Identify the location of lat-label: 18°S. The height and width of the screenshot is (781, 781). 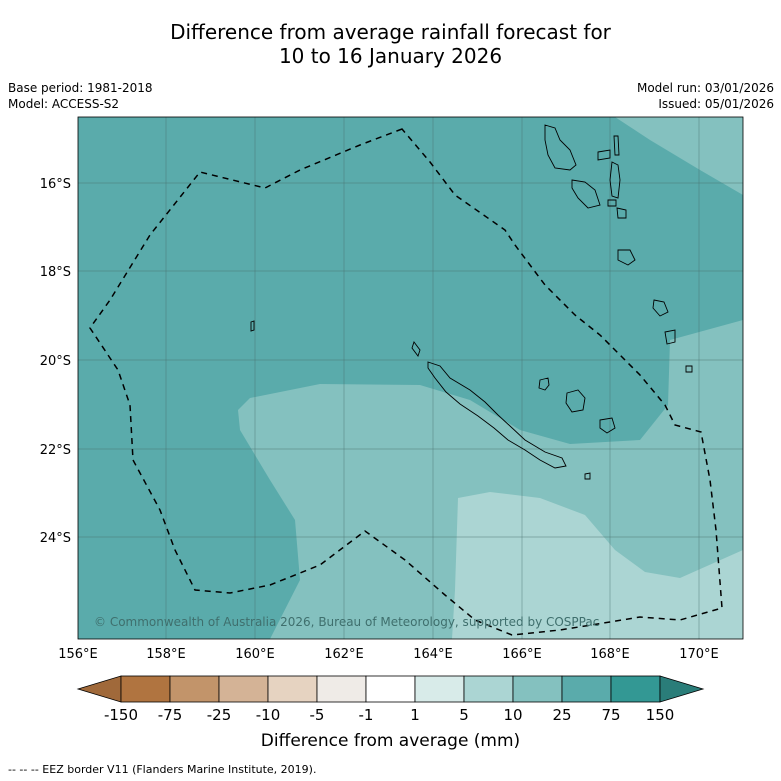
(55, 272).